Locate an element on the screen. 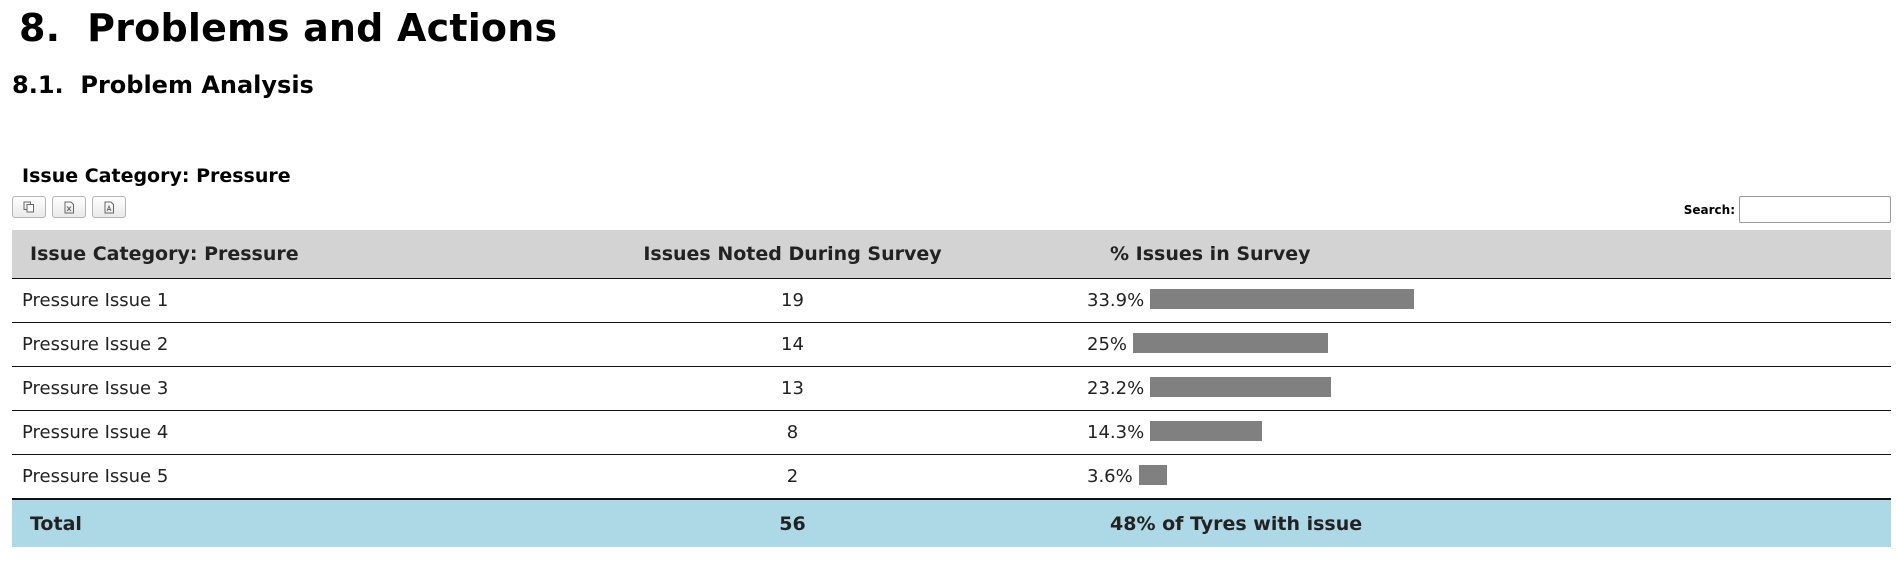  section-title: 8. Problems and Actions is located at coordinates (288, 28).